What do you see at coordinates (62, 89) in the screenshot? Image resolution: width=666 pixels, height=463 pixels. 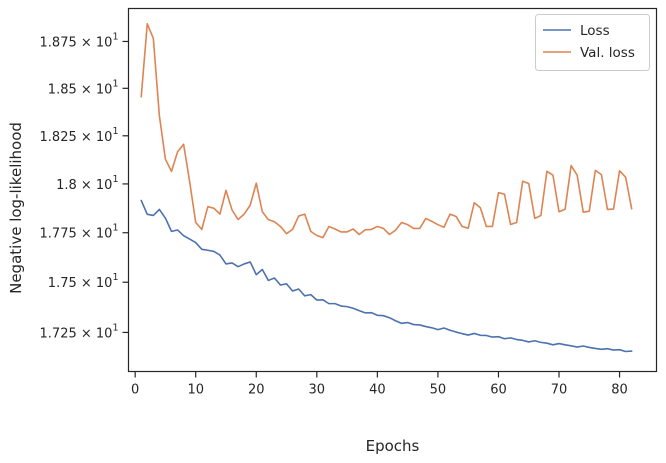 I see `y-tick-mantissa: 1.85` at bounding box center [62, 89].